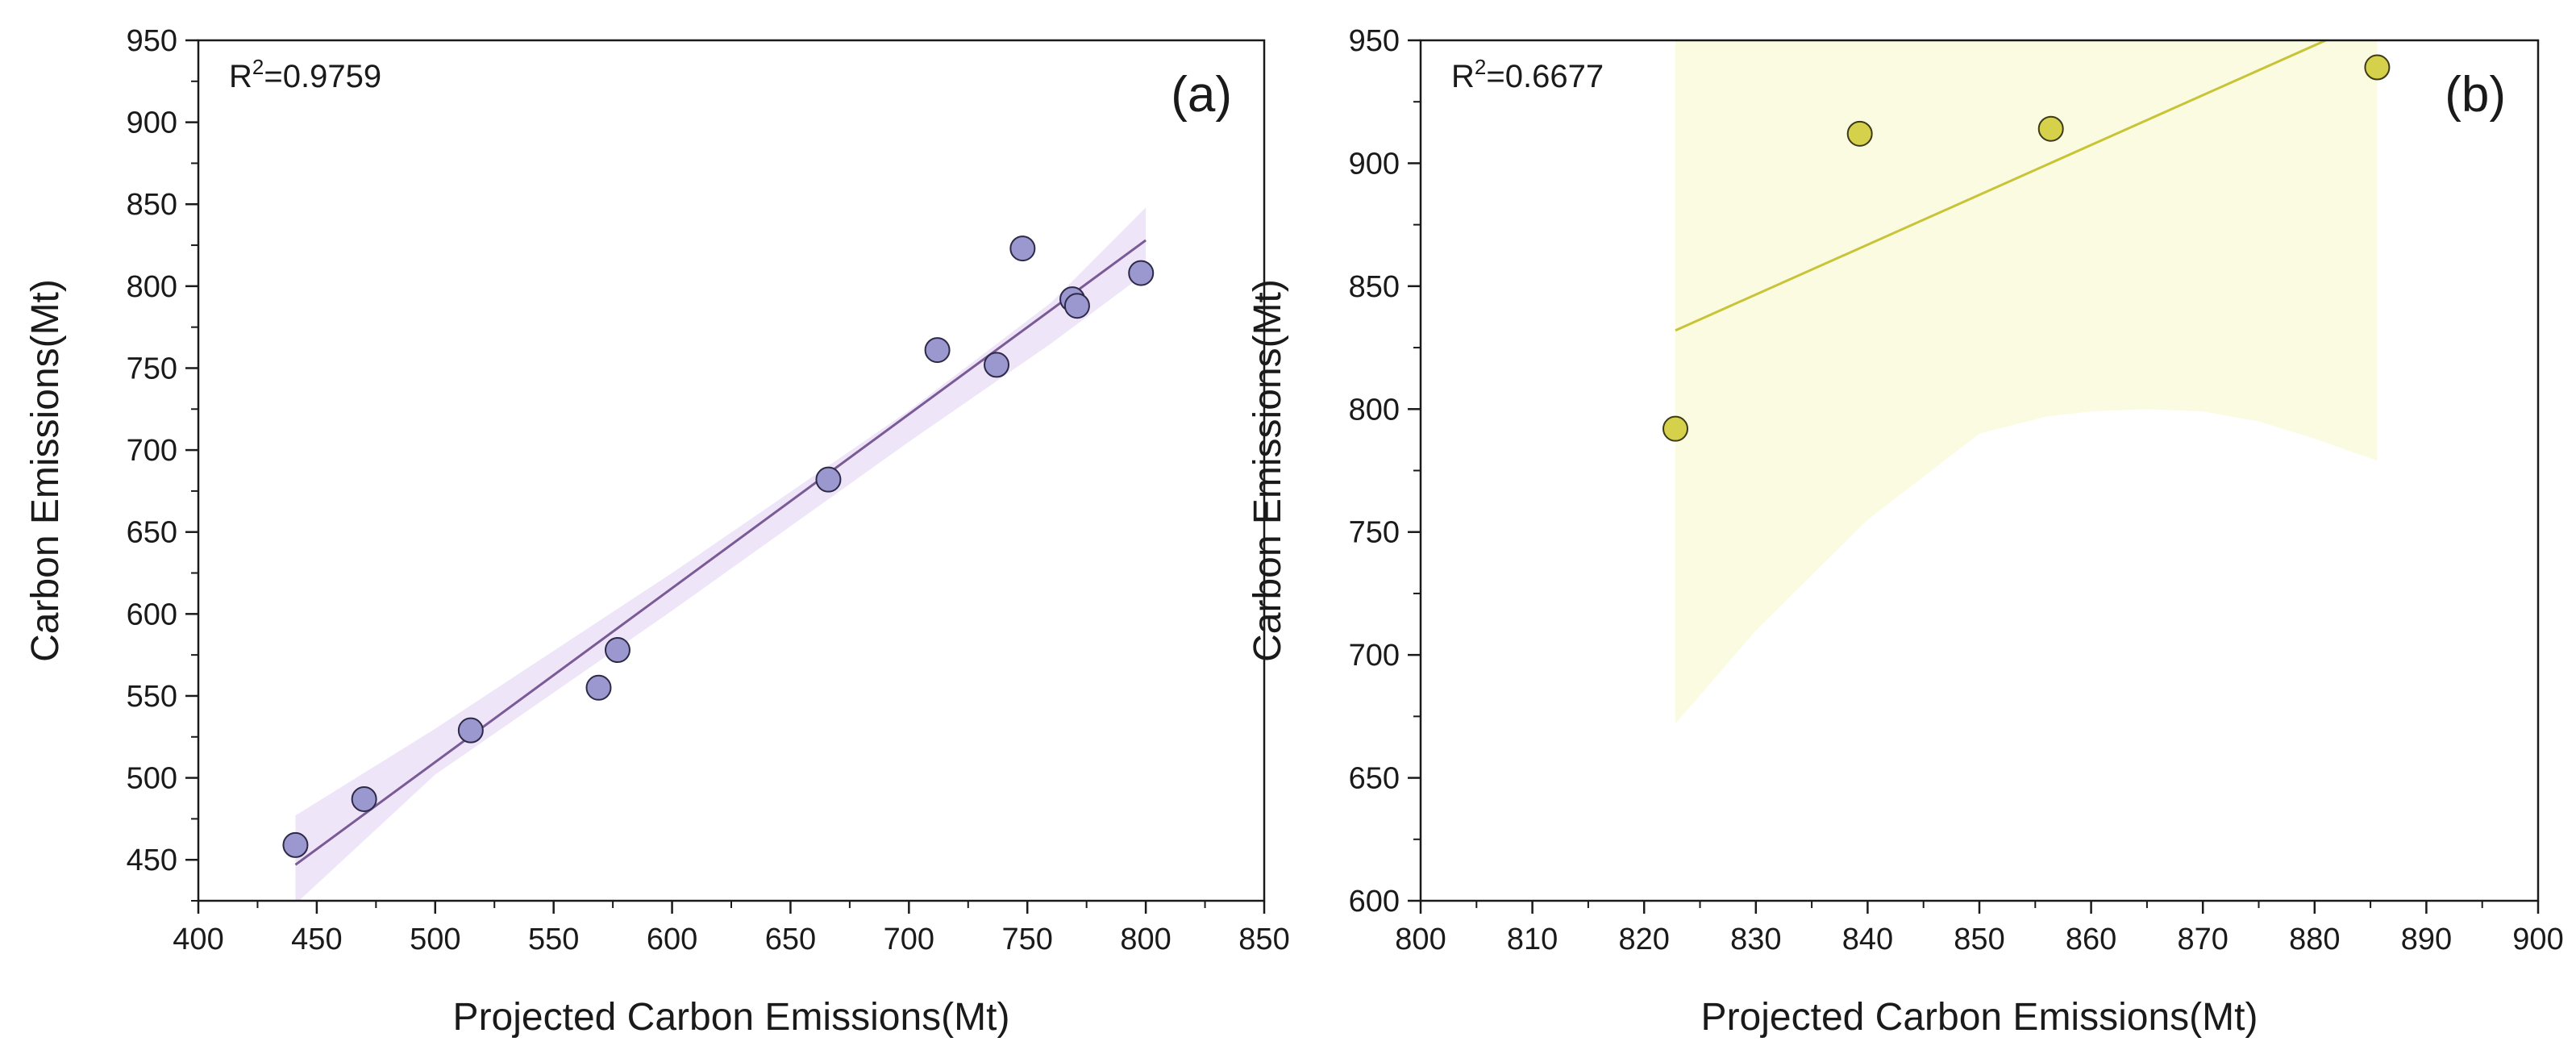  I want to click on x-tick-label: 450, so click(317, 939).